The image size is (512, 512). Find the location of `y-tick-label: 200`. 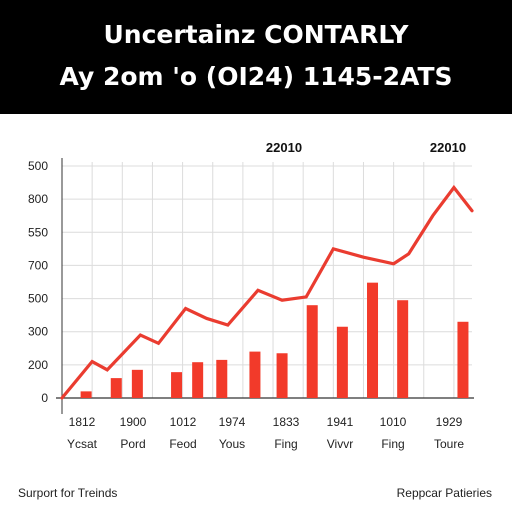

y-tick-label: 200 is located at coordinates (38, 365).